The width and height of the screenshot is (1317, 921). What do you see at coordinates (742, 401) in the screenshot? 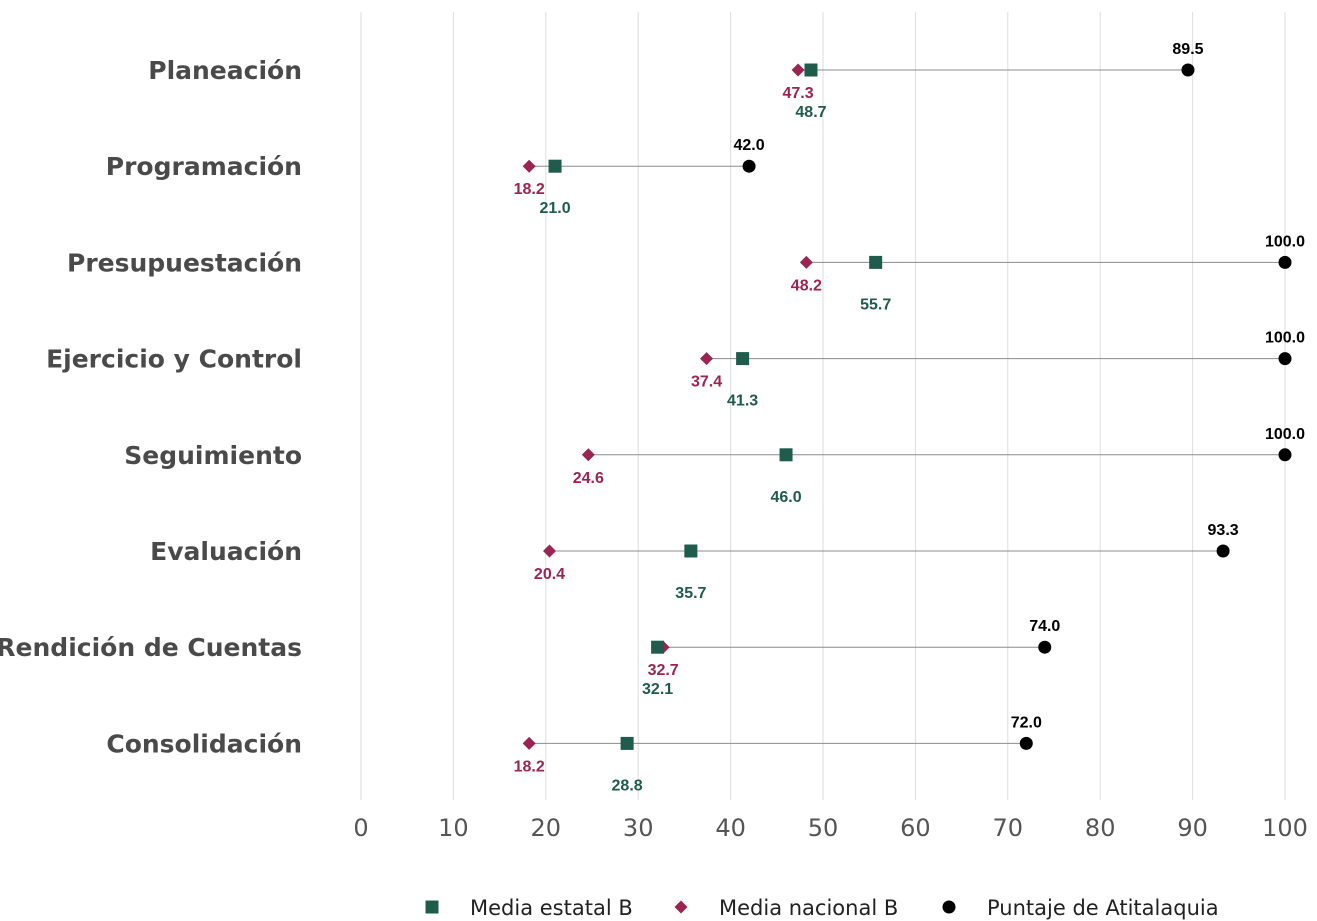
I see `estatal-value-label: 41.3` at bounding box center [742, 401].